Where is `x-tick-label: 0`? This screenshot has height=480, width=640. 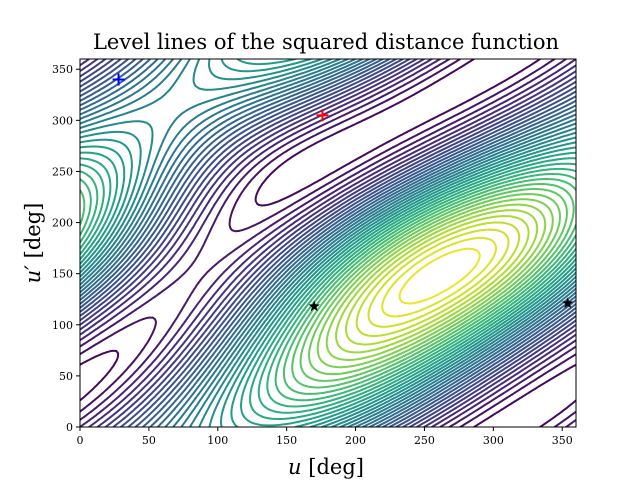
x-tick-label: 0 is located at coordinates (80, 440).